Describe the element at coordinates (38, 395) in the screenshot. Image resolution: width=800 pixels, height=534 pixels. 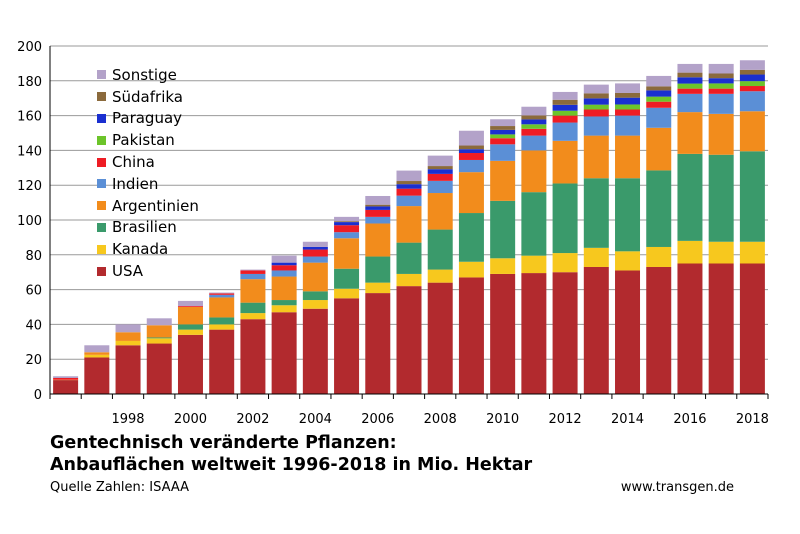
I see `y-tick-label: 0` at that location.